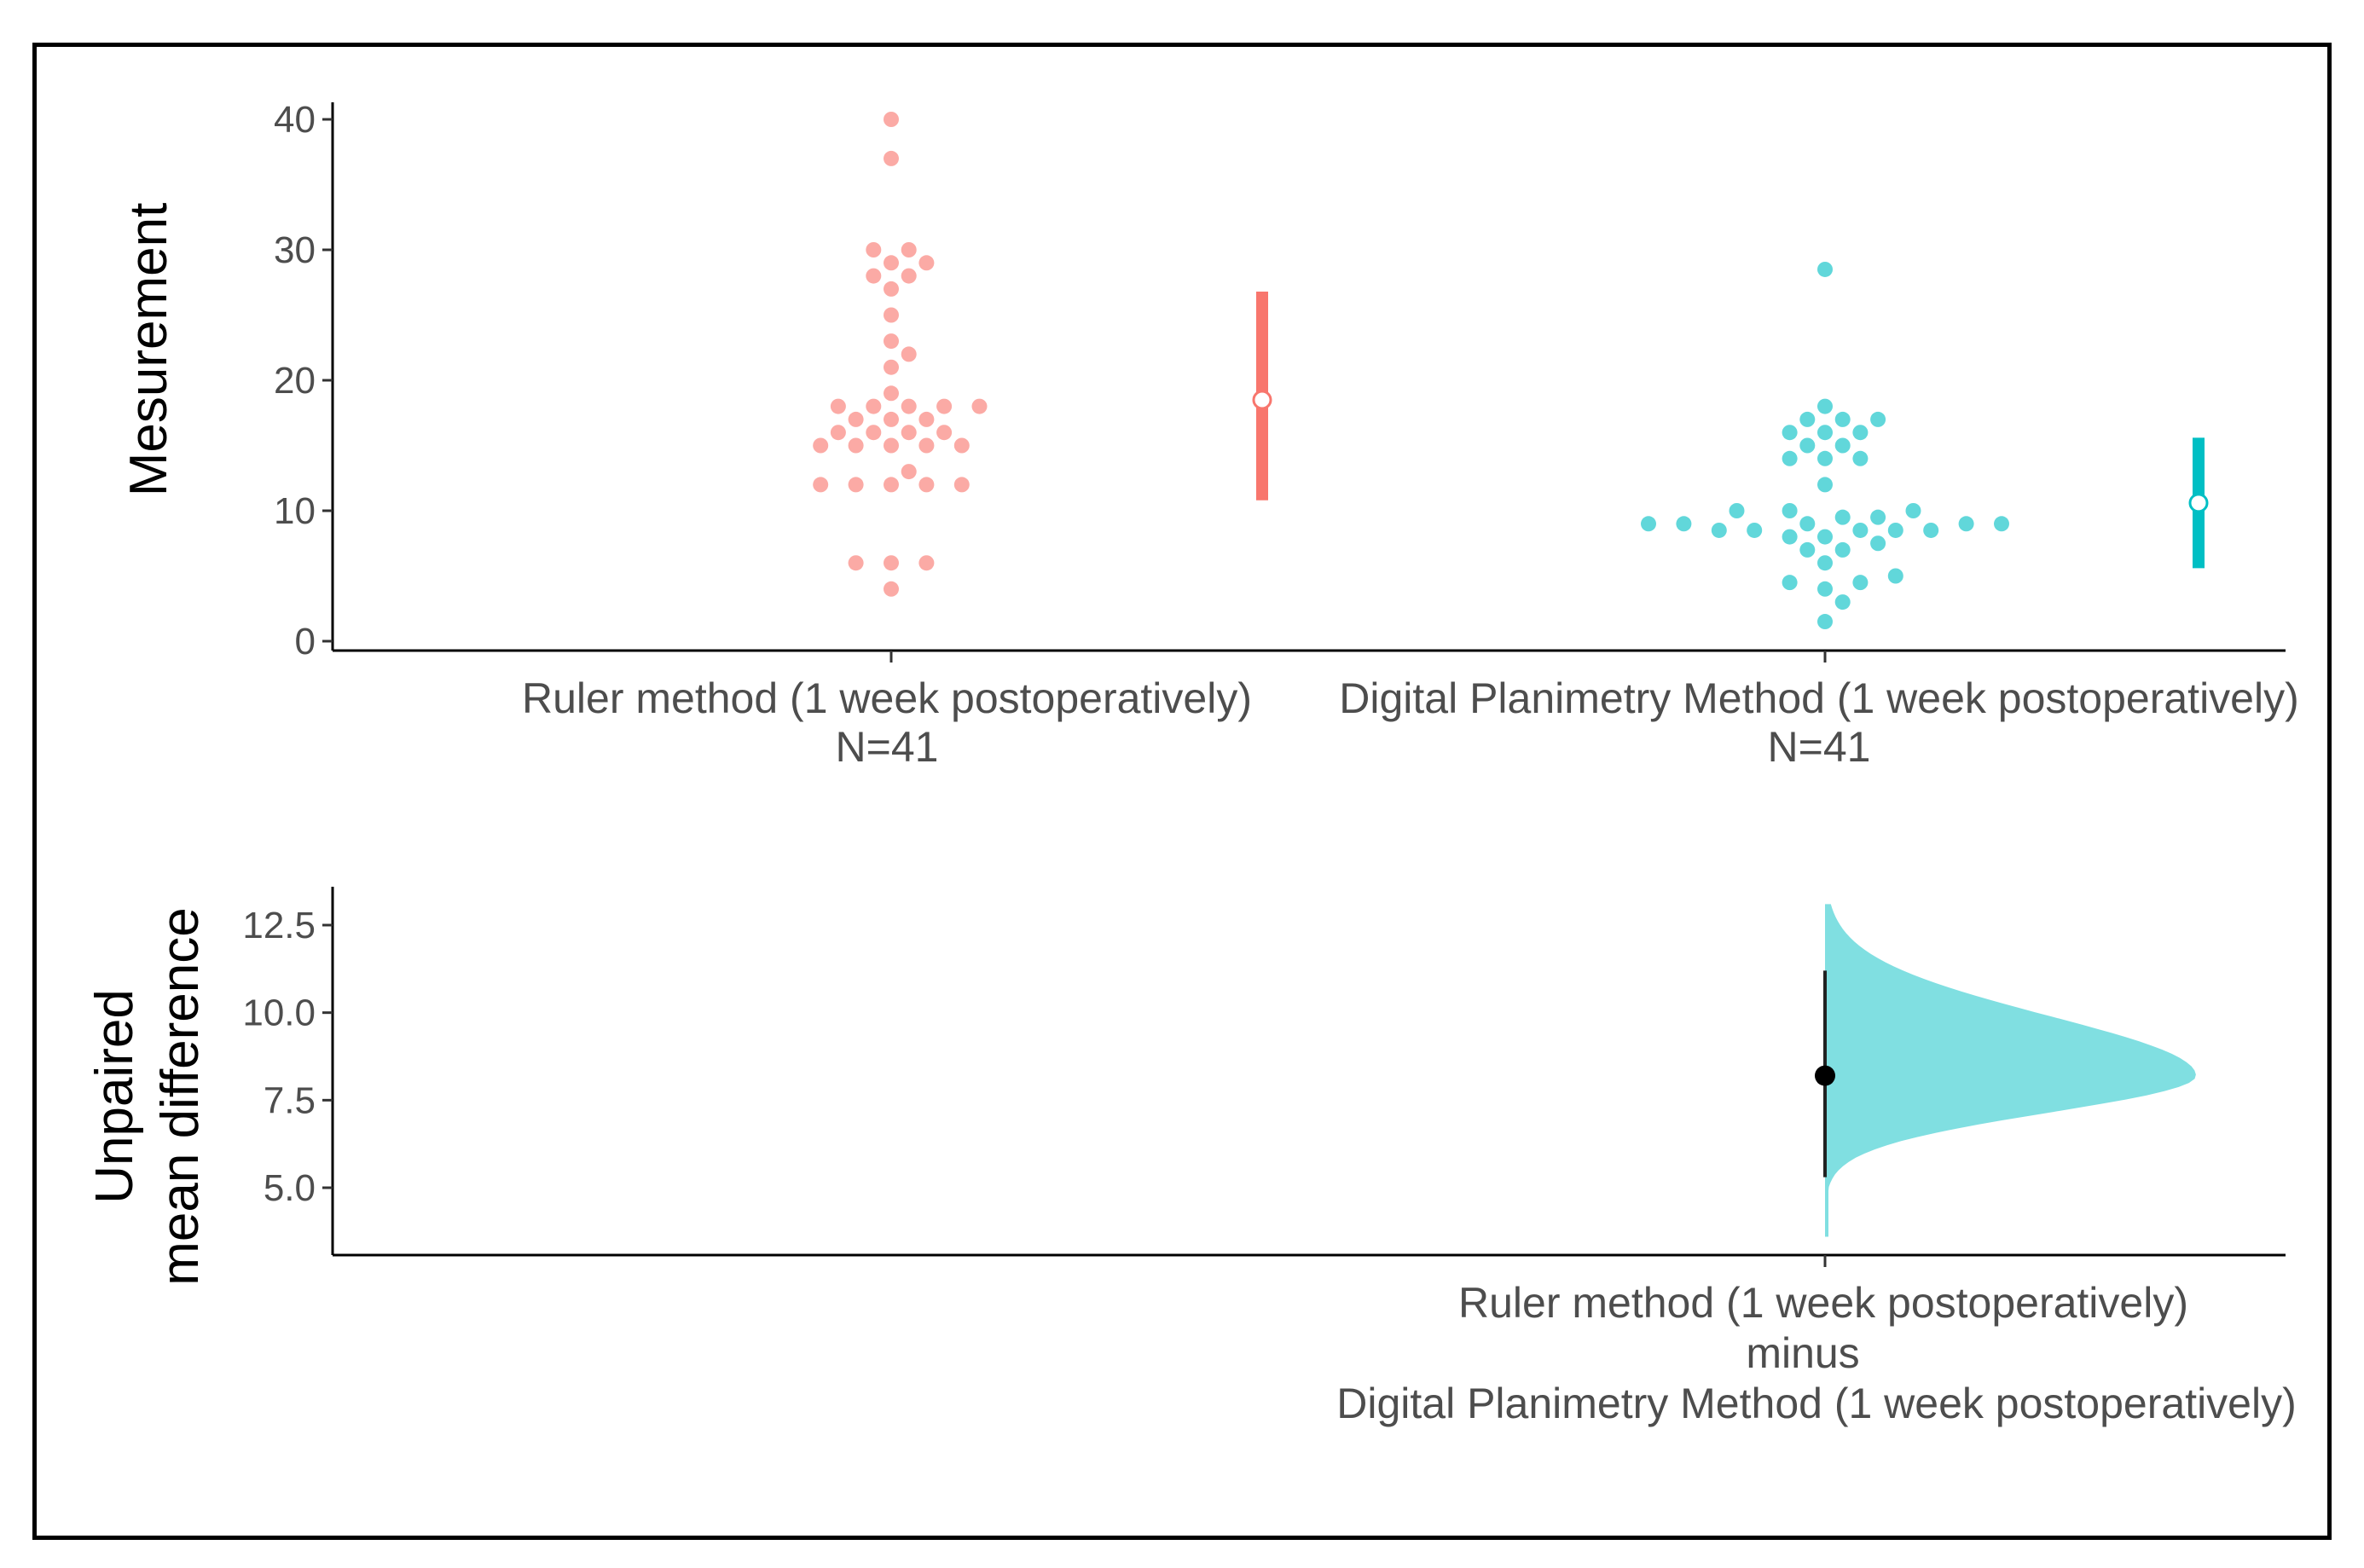  What do you see at coordinates (1825, 1076) in the screenshot?
I see `mean-difference-point` at bounding box center [1825, 1076].